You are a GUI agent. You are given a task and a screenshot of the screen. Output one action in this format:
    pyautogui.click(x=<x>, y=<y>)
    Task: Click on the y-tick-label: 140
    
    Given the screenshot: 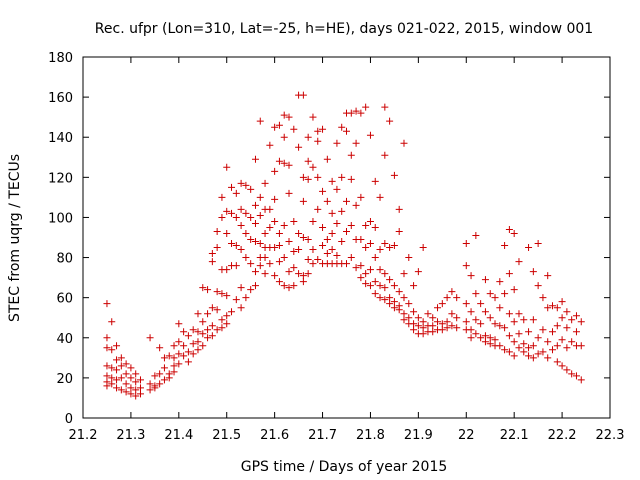 What is the action you would take?
    pyautogui.click(x=60, y=138)
    